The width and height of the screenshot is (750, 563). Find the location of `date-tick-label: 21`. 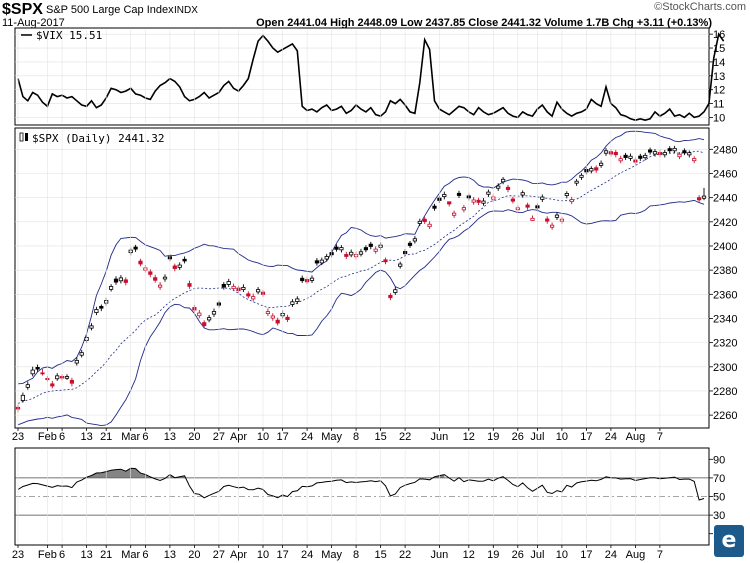

date-tick-label: 21 is located at coordinates (106, 437).